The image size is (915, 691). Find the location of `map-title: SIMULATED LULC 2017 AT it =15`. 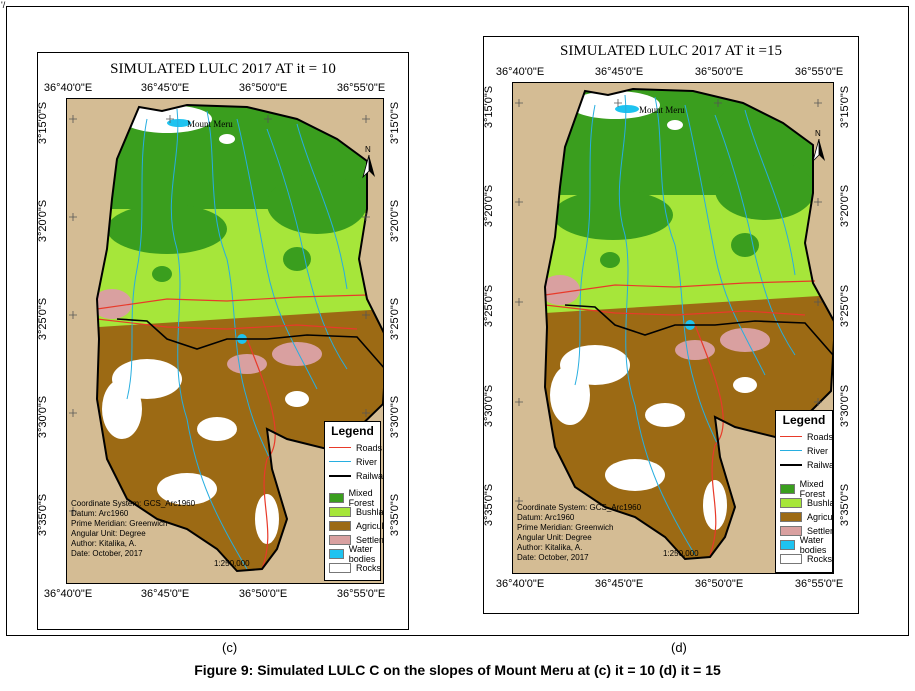

map-title: SIMULATED LULC 2017 AT it =15 is located at coordinates (671, 51).